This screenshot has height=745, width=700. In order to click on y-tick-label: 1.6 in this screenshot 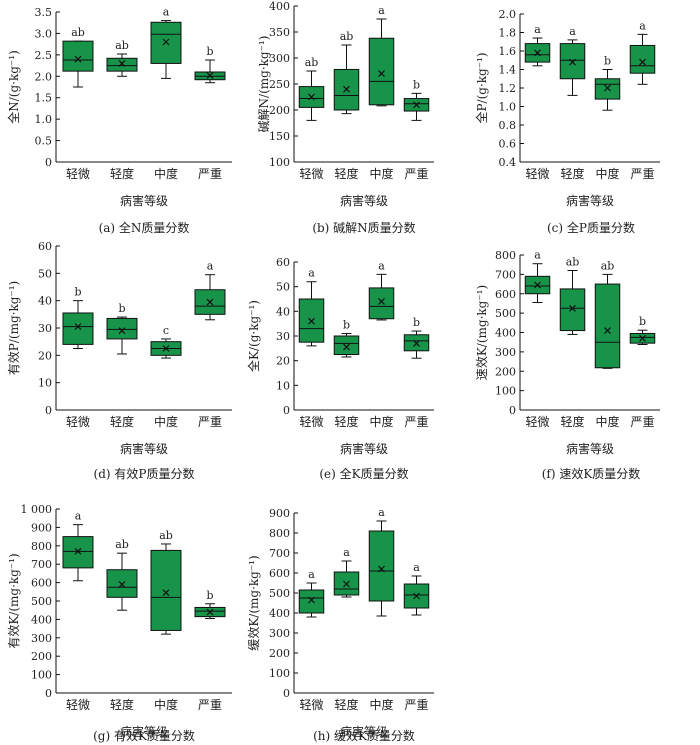, I will do `click(508, 51)`.